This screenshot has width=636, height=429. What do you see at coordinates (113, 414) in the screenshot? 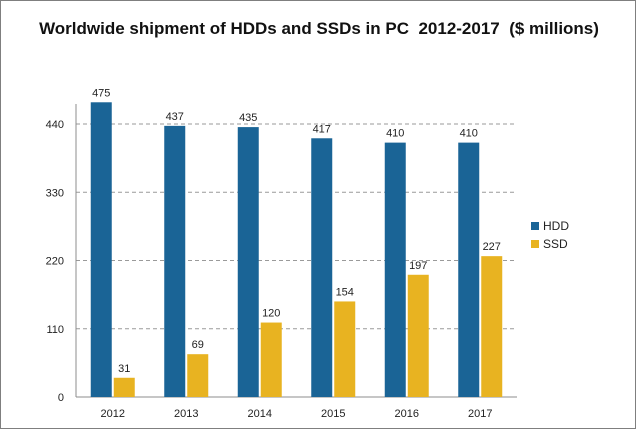
I see `x-tick-label-2012: 2012` at bounding box center [113, 414].